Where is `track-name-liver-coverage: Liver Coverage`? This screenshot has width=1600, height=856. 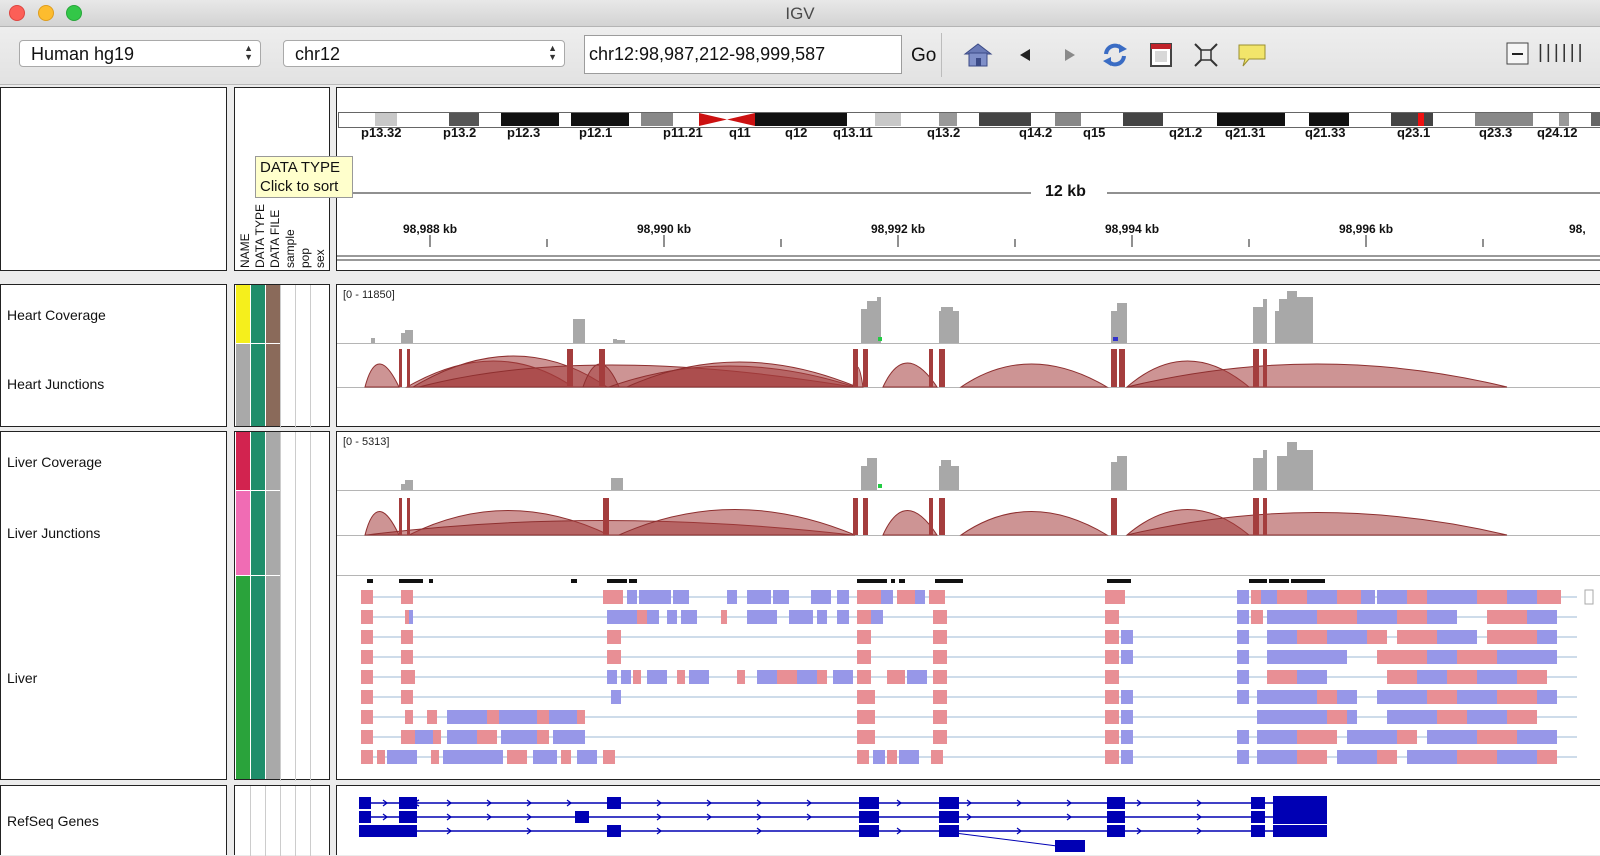 track-name-liver-coverage: Liver Coverage is located at coordinates (54, 462).